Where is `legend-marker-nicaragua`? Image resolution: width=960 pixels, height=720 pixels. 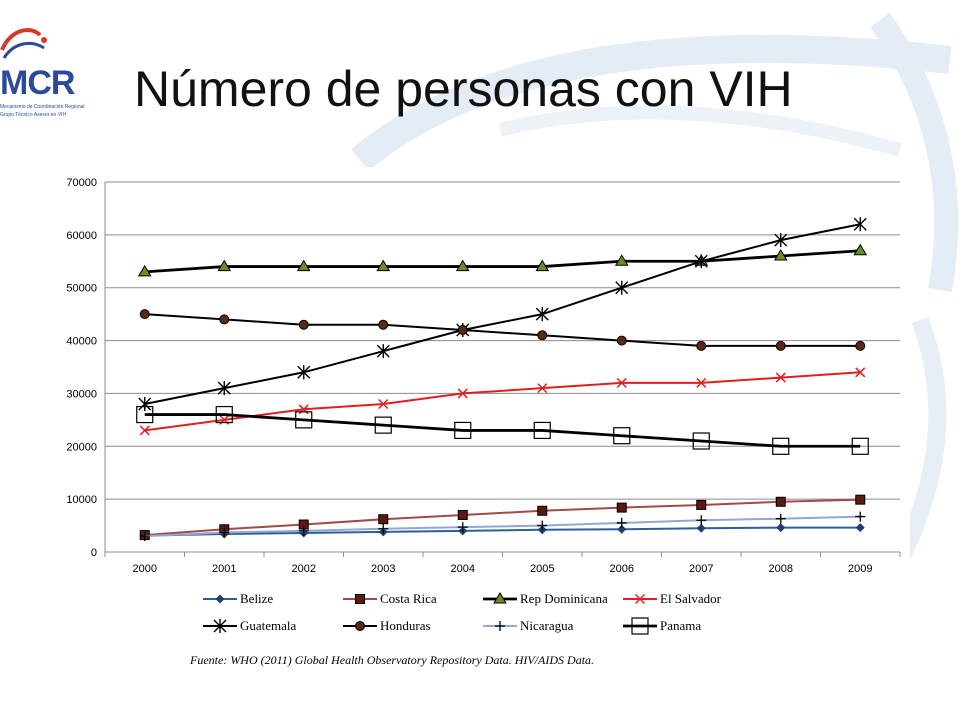 legend-marker-nicaragua is located at coordinates (500, 626).